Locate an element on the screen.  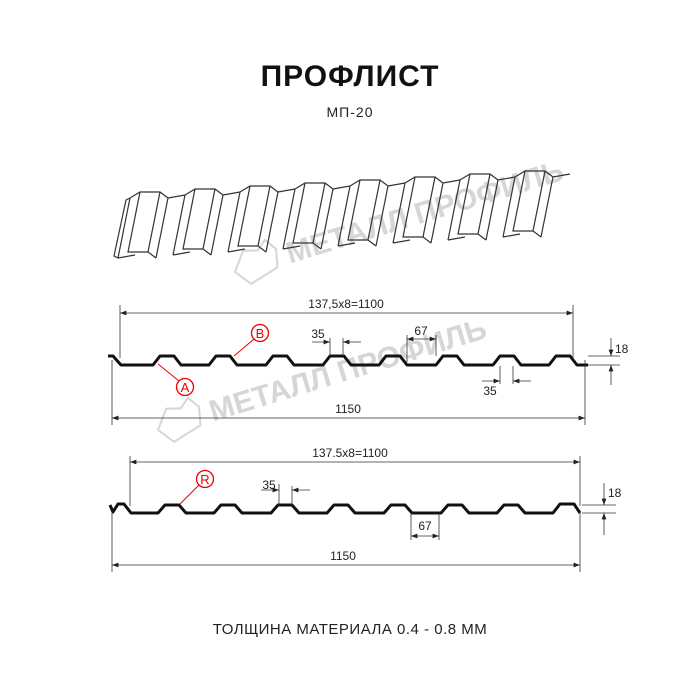
profile-2-top-flat-label: 35 is located at coordinates (269, 485).